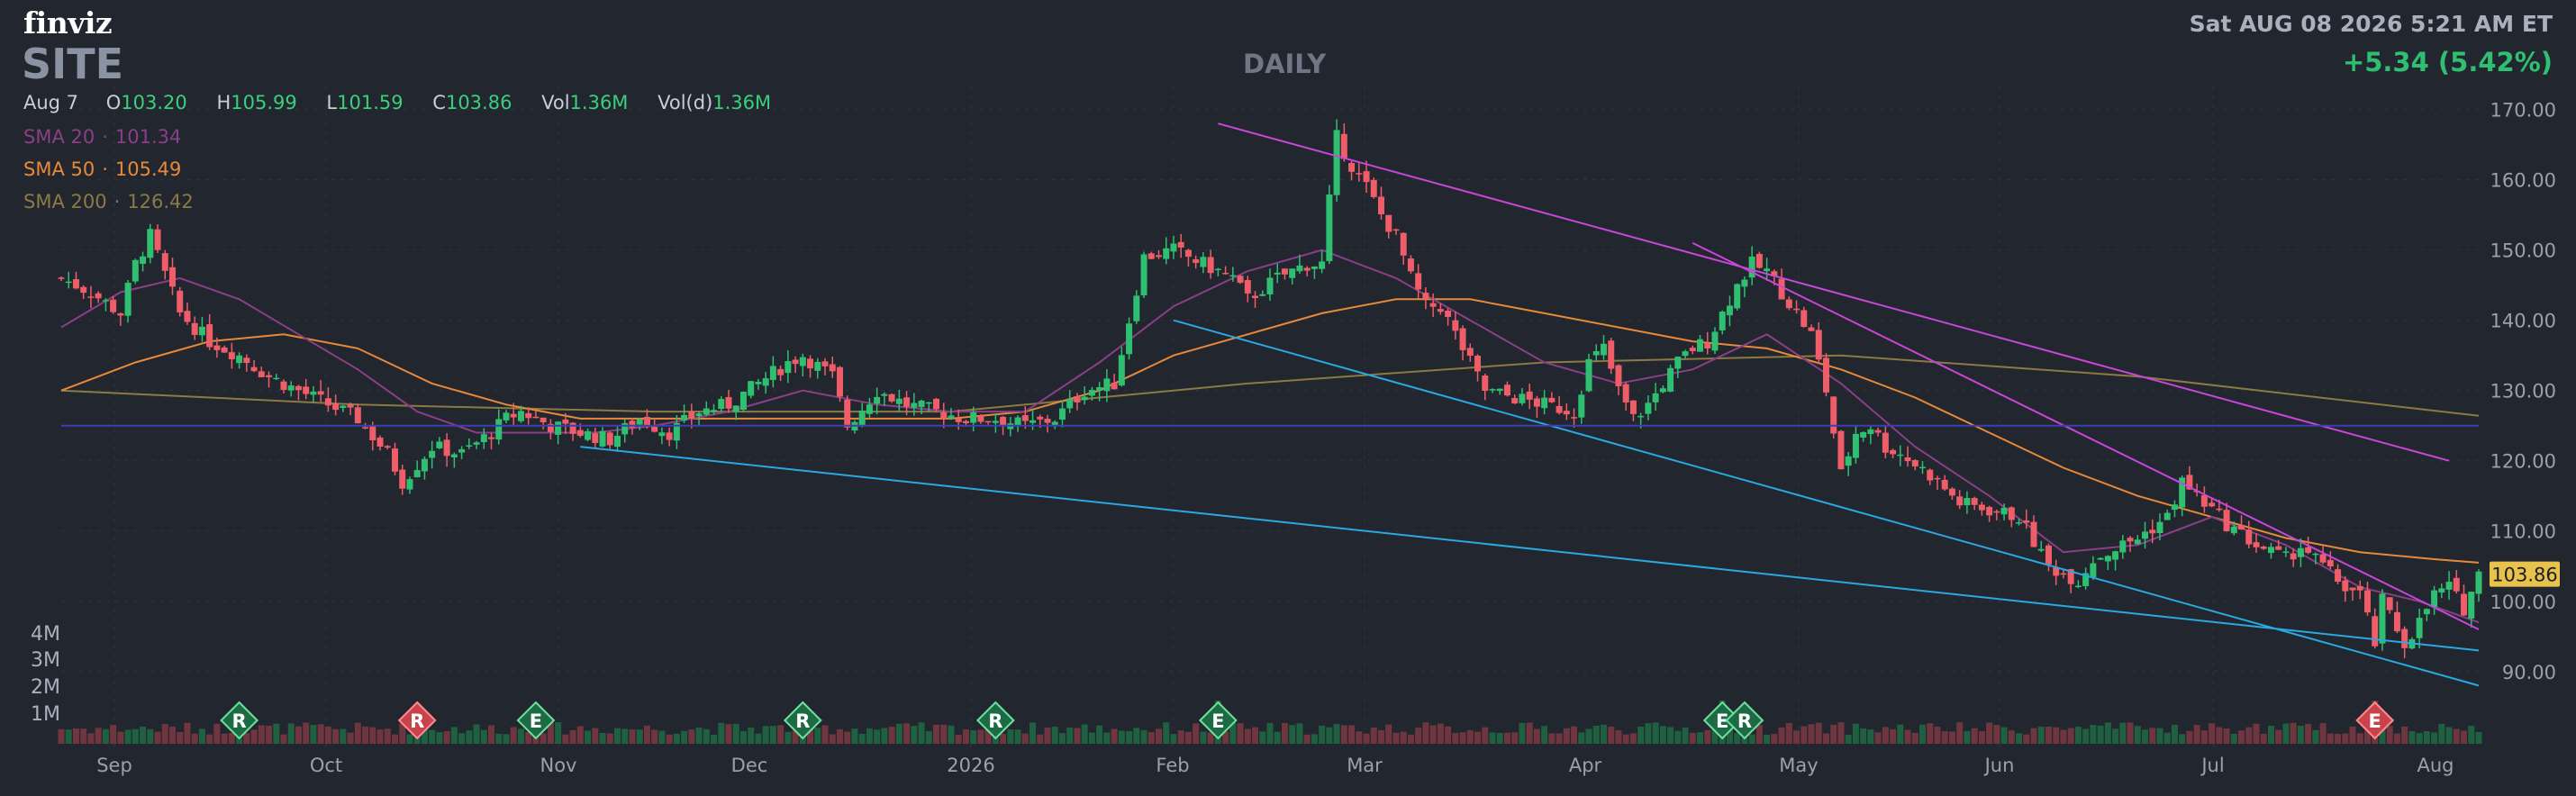 This screenshot has height=796, width=2576. I want to click on sma50-legend: SMA 50 · 105.49, so click(103, 169).